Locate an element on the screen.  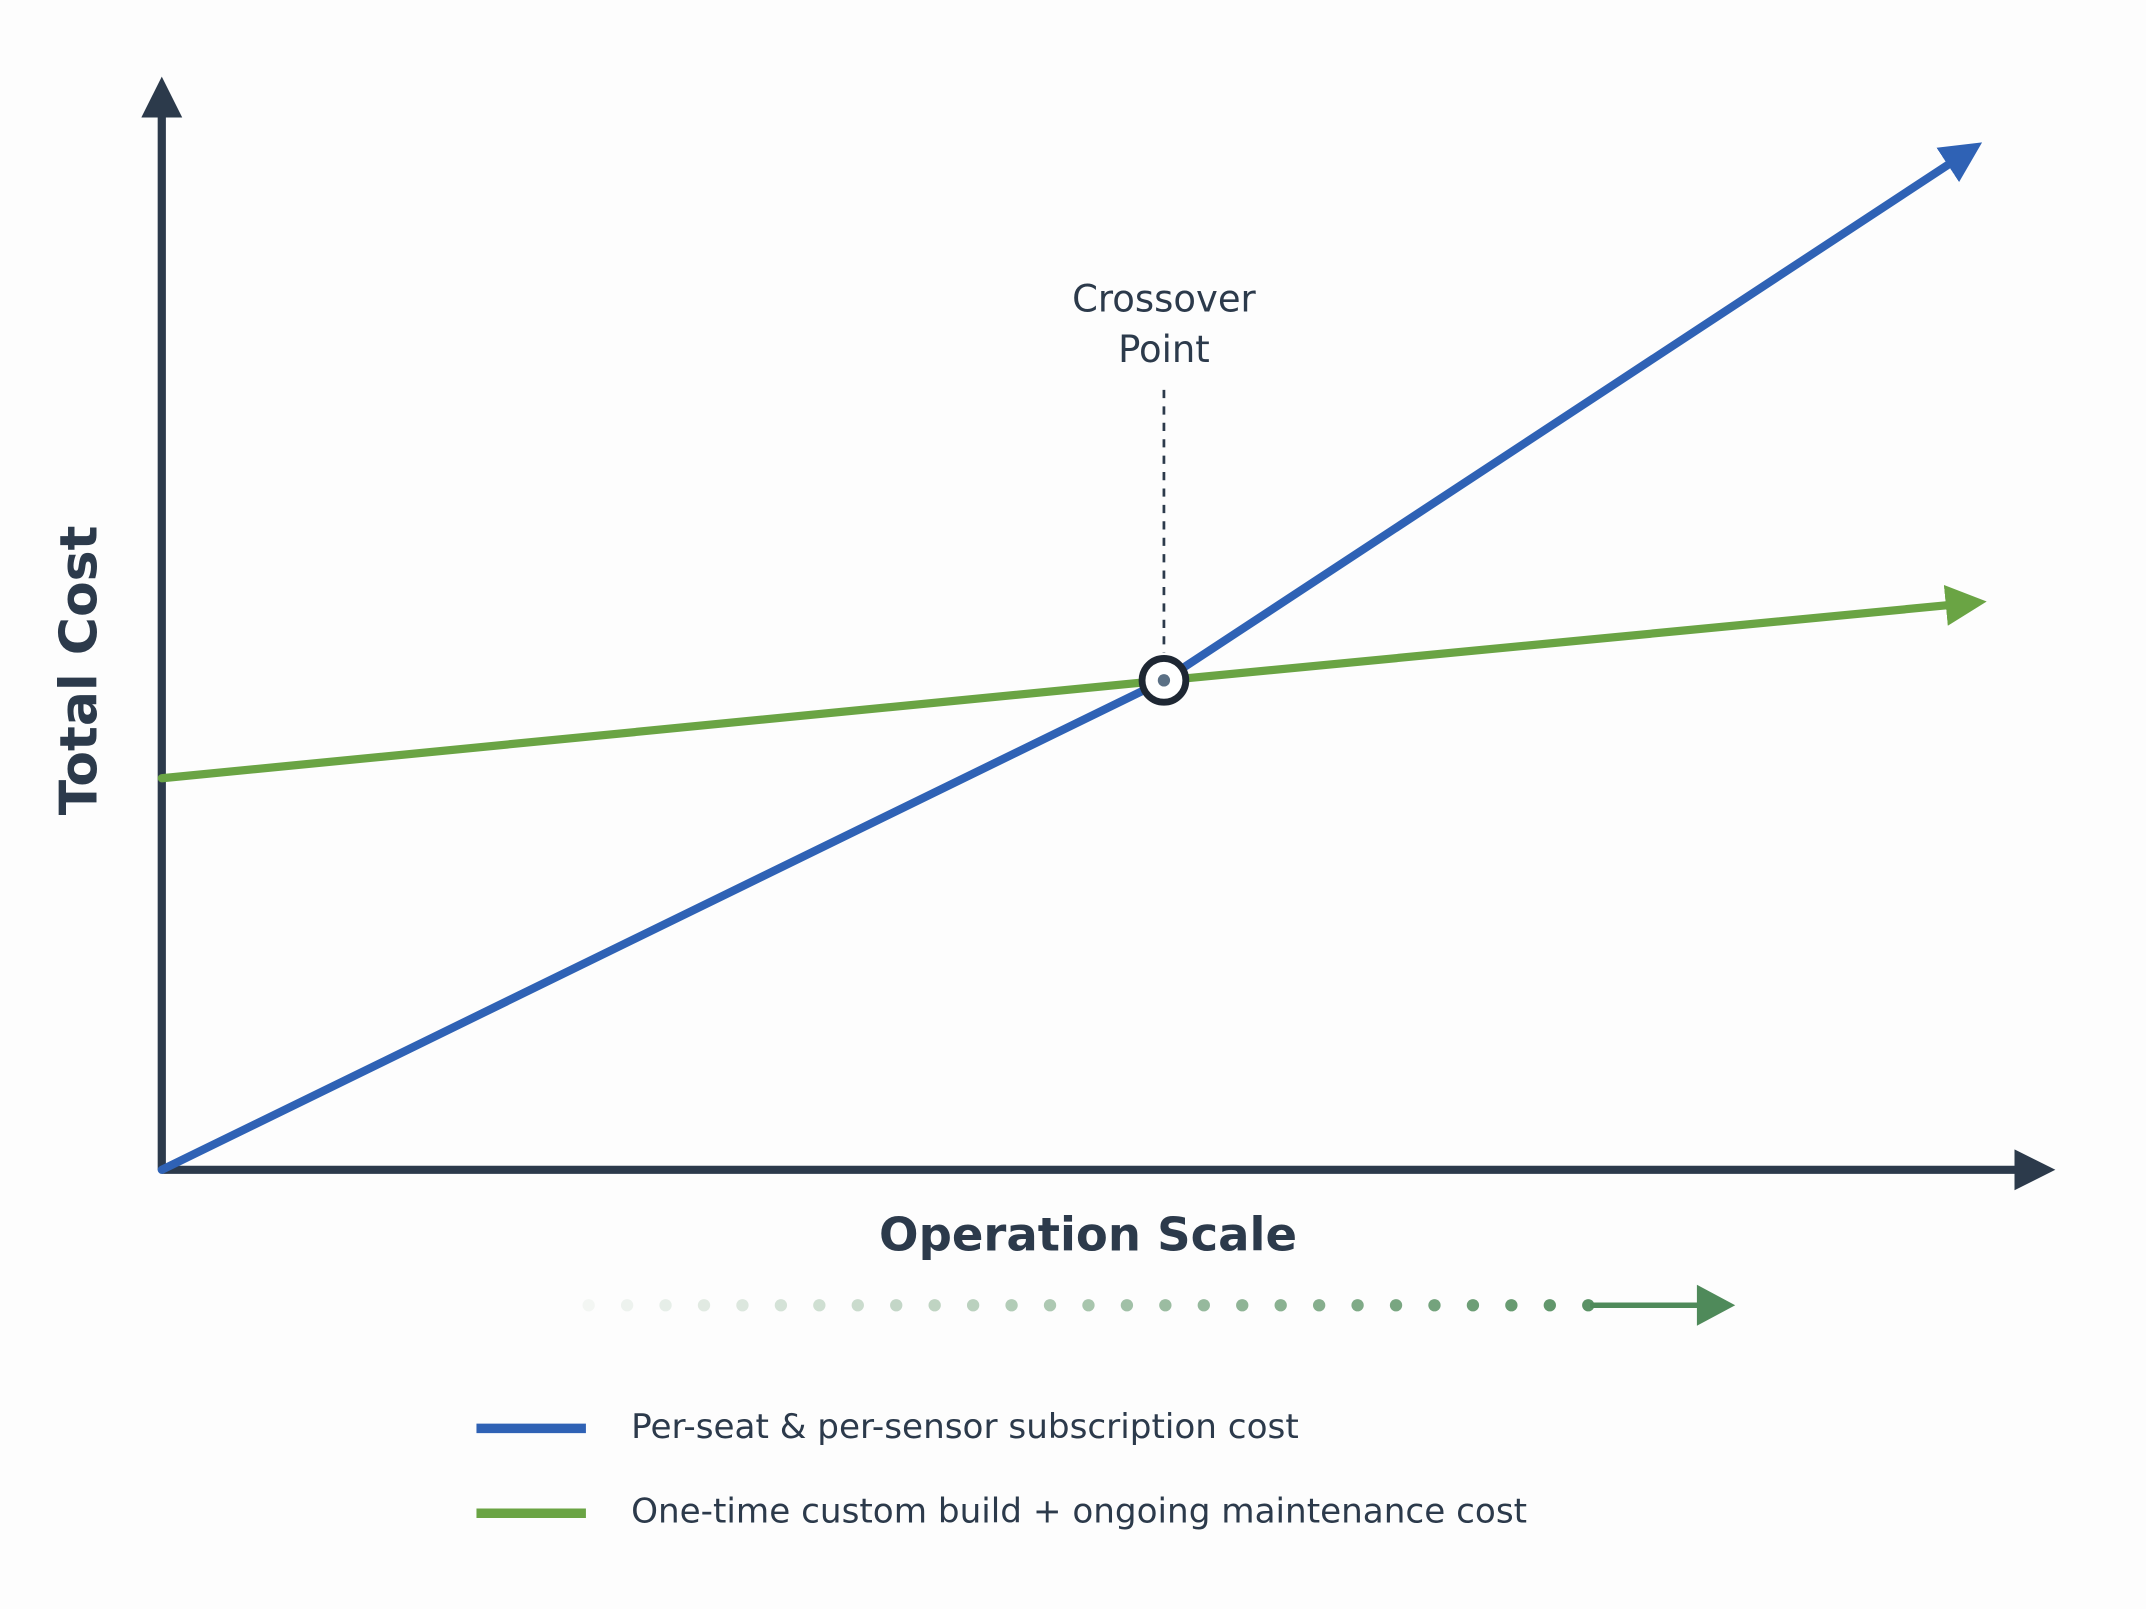
legend-label: Per-seat & per-sensor subscription cost is located at coordinates (965, 1427).